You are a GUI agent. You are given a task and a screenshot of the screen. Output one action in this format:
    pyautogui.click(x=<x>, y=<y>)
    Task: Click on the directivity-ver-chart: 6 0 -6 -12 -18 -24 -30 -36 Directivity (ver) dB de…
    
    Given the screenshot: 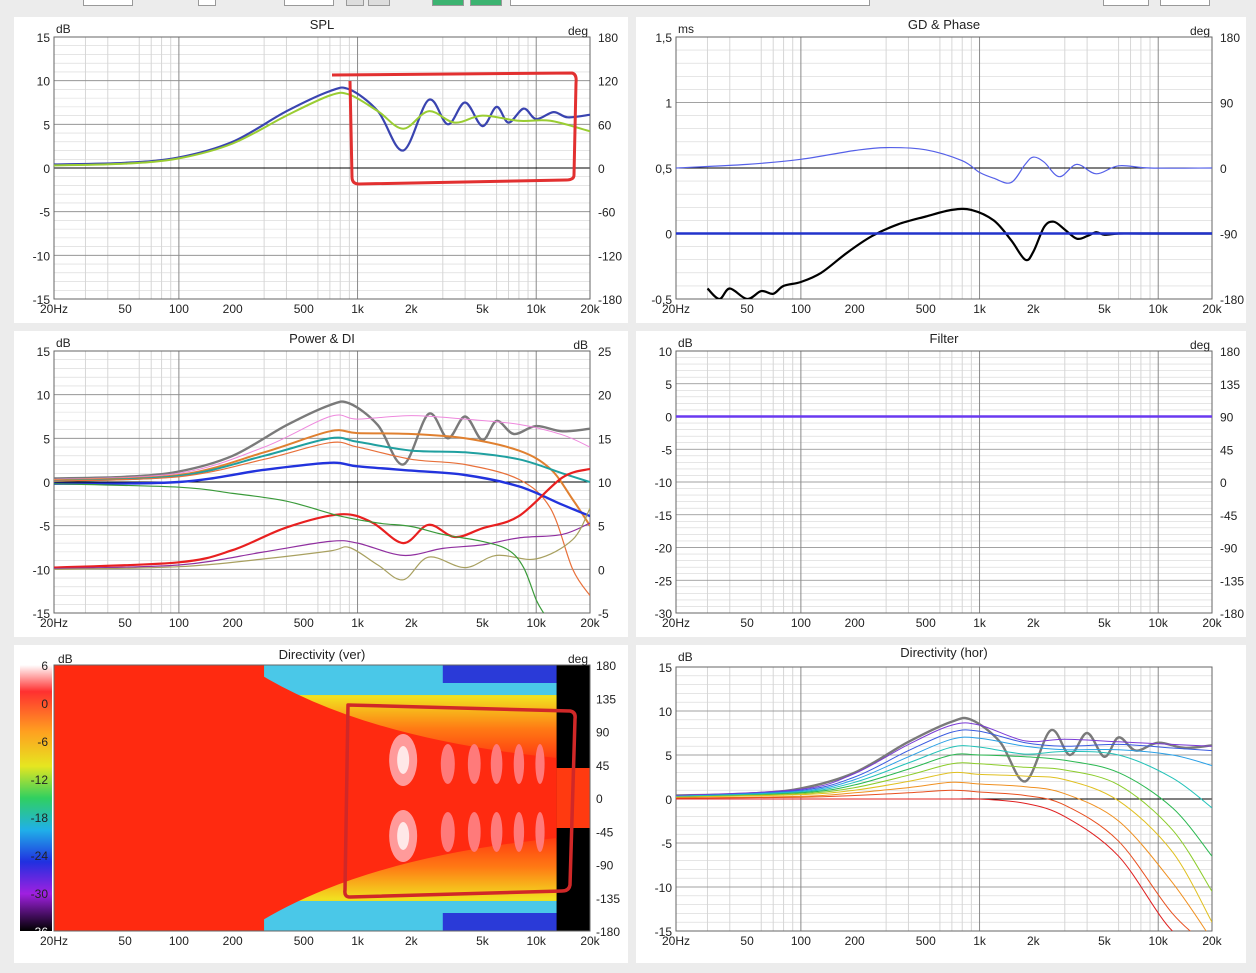 What is the action you would take?
    pyautogui.click(x=320, y=797)
    